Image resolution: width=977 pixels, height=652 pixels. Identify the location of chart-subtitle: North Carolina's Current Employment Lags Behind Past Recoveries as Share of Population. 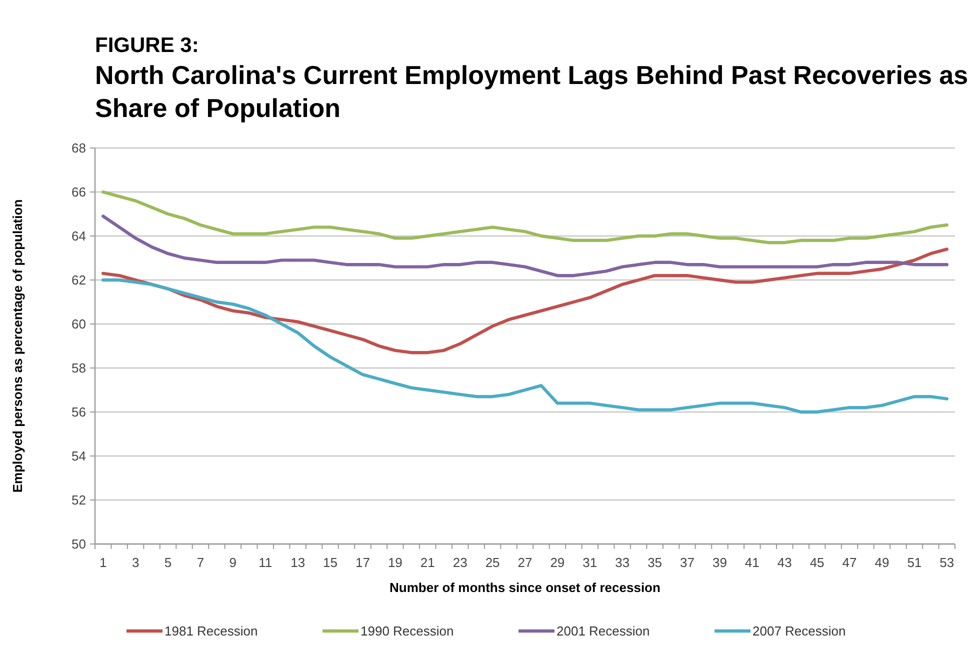
(531, 91).